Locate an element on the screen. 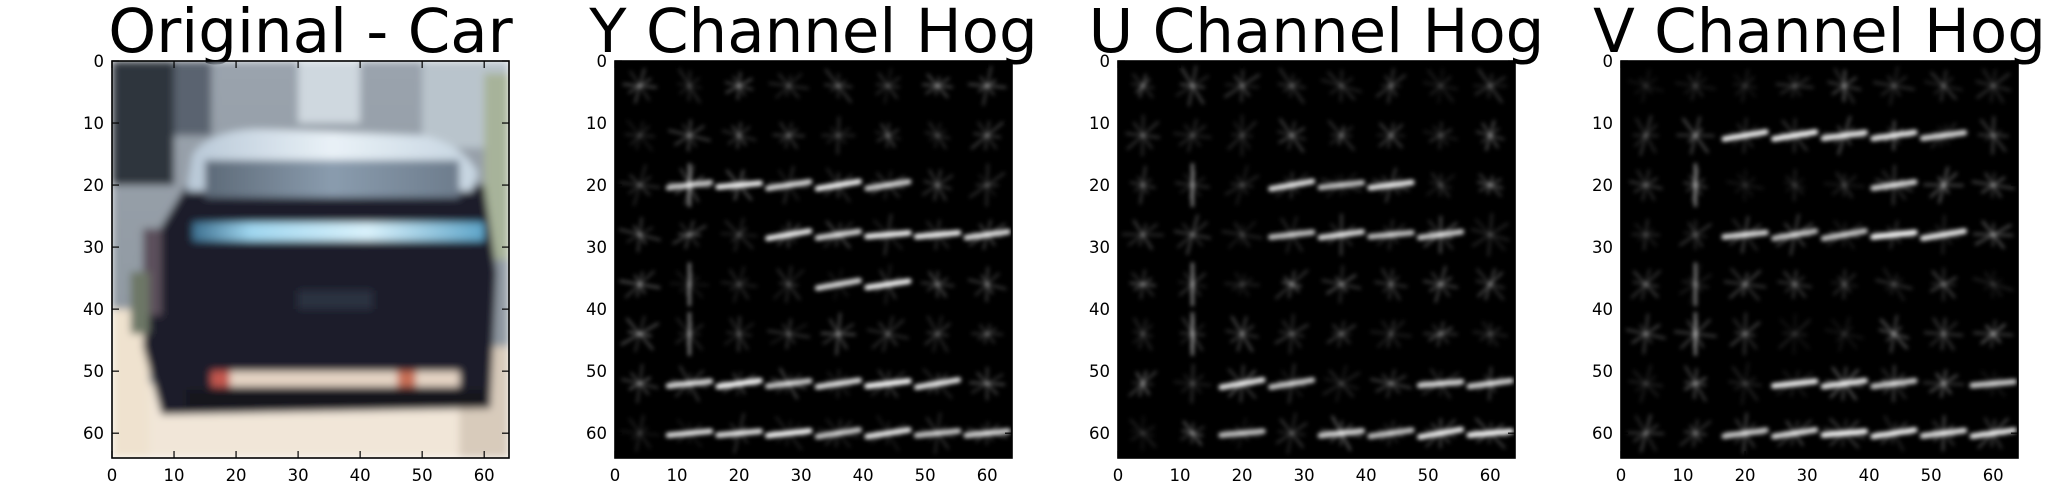 Image resolution: width=2066 pixels, height=502 pixels. subplot-title: Y Channel Hog is located at coordinates (812, 33).